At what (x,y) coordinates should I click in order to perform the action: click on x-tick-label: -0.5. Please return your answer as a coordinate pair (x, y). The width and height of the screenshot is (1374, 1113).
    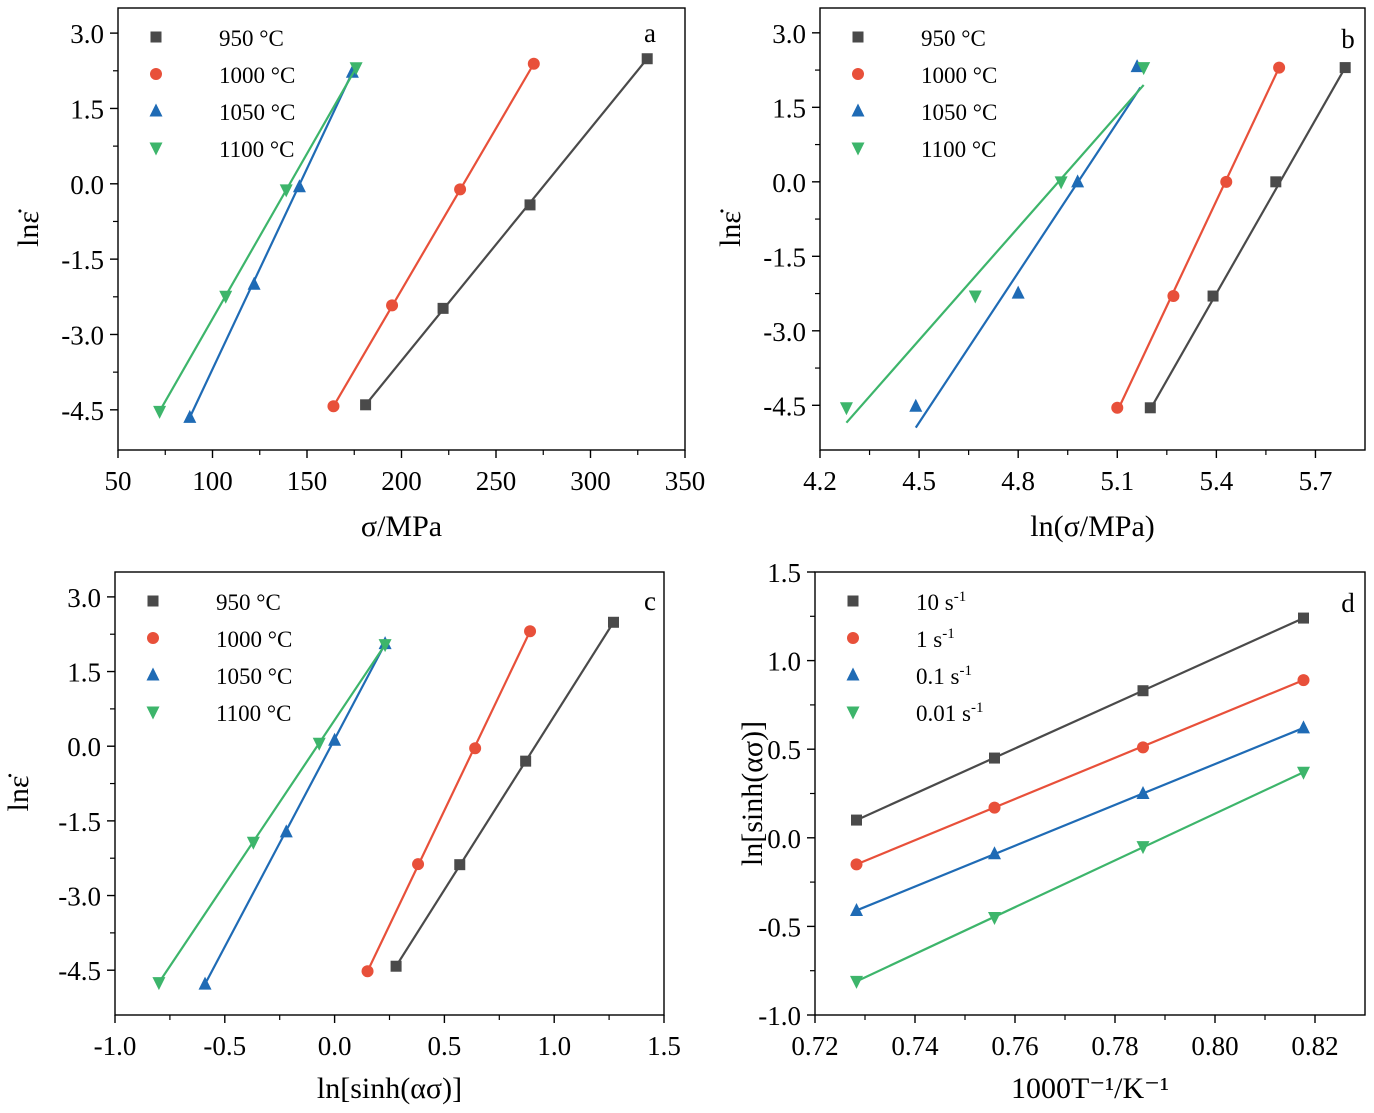
    Looking at the image, I should click on (224, 1046).